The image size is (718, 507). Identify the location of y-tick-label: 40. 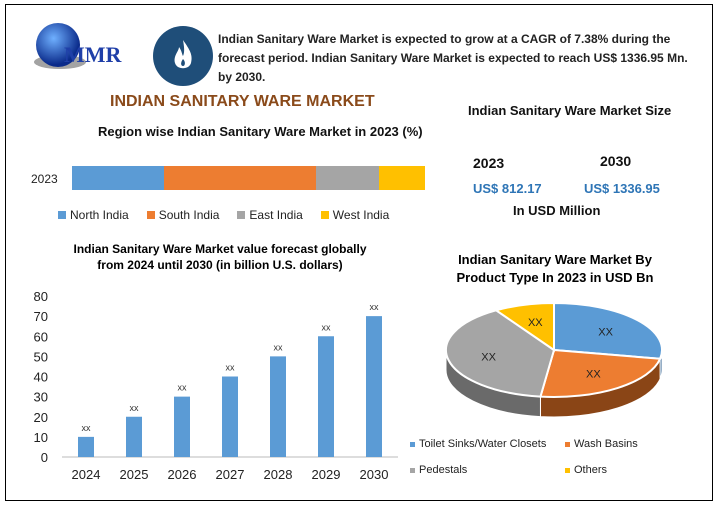
(41, 377).